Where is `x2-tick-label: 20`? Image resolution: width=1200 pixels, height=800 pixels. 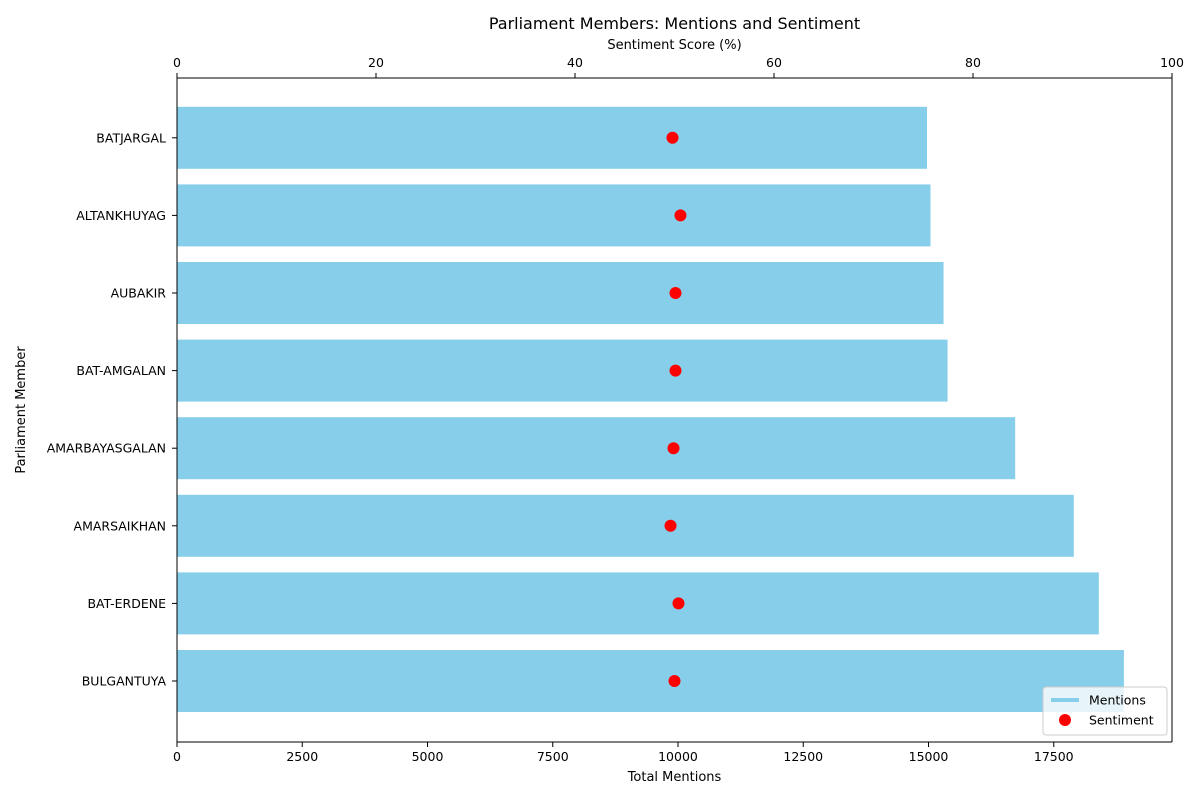 x2-tick-label: 20 is located at coordinates (376, 62).